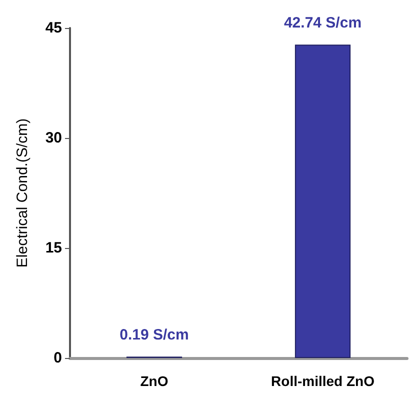  Describe the element at coordinates (323, 23) in the screenshot. I see `data-label: 42.74 S/cm` at that location.